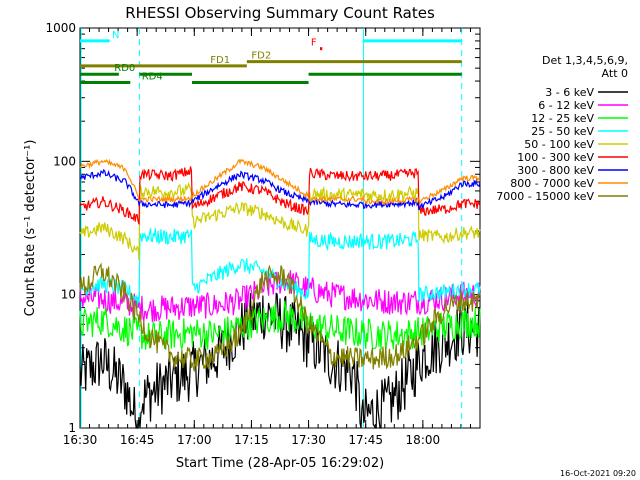  What do you see at coordinates (280, 13) in the screenshot?
I see `chart-title: RHESSI Observing Summary Count Rates` at bounding box center [280, 13].